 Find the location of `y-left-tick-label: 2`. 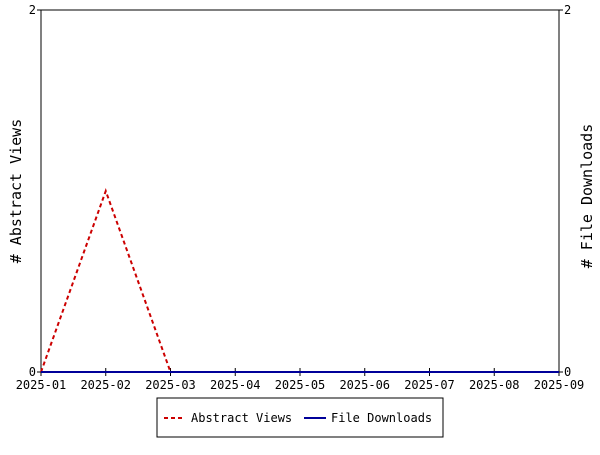

y-left-tick-label: 2 is located at coordinates (32, 10).